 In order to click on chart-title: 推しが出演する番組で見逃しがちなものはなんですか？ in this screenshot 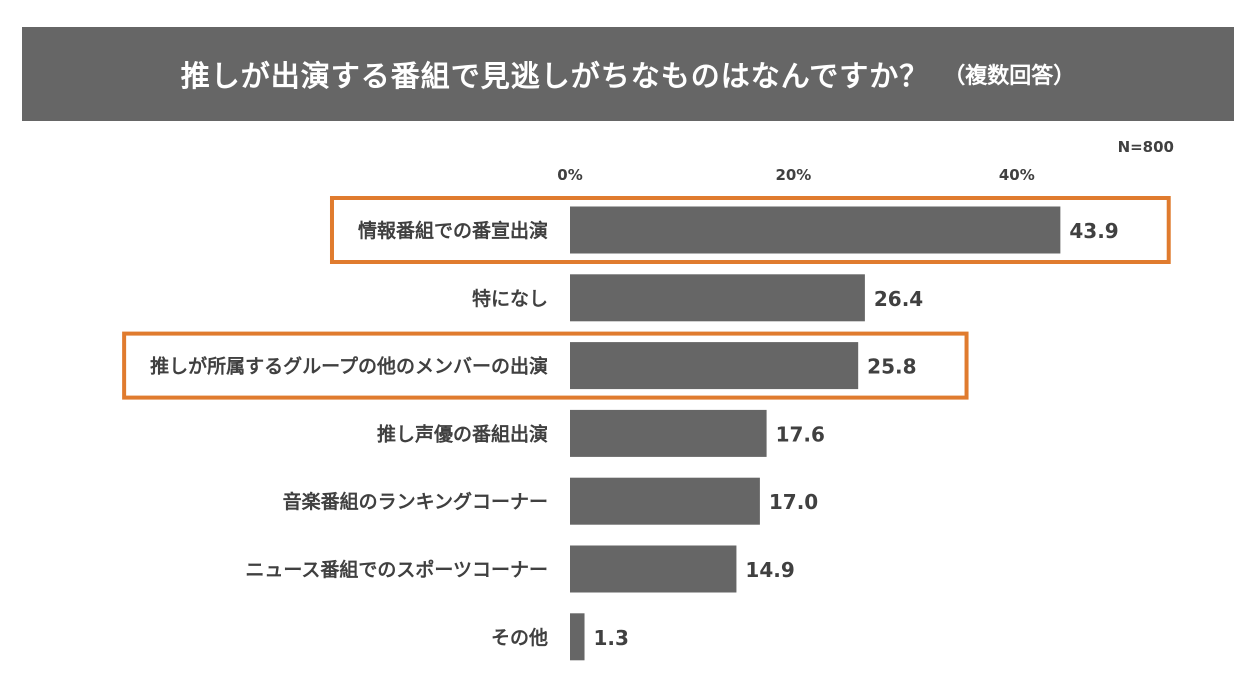, I will do `click(555, 76)`.